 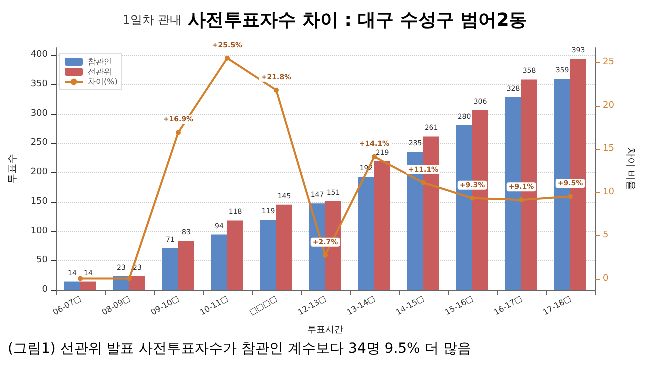 What do you see at coordinates (326, 331) in the screenshot?
I see `x-axis-title: 투표시간` at bounding box center [326, 331].